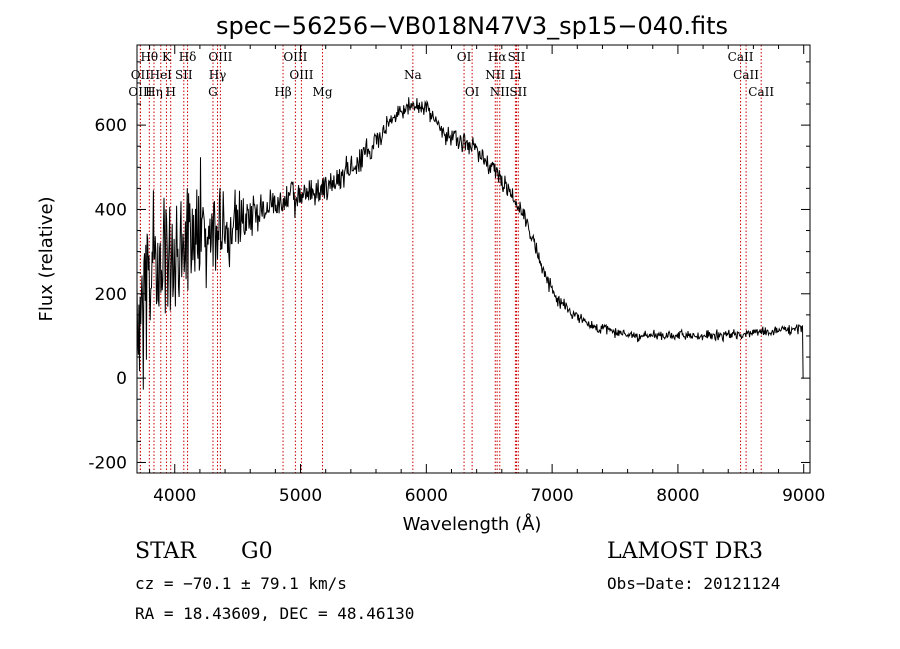  Describe the element at coordinates (515, 75) in the screenshot. I see `line-label: Li` at that location.